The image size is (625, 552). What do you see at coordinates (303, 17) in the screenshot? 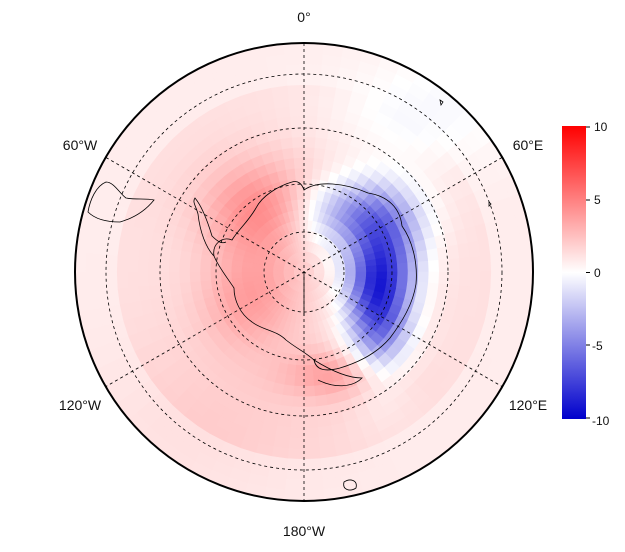
I see `lon-label-0: 0°` at bounding box center [303, 17].